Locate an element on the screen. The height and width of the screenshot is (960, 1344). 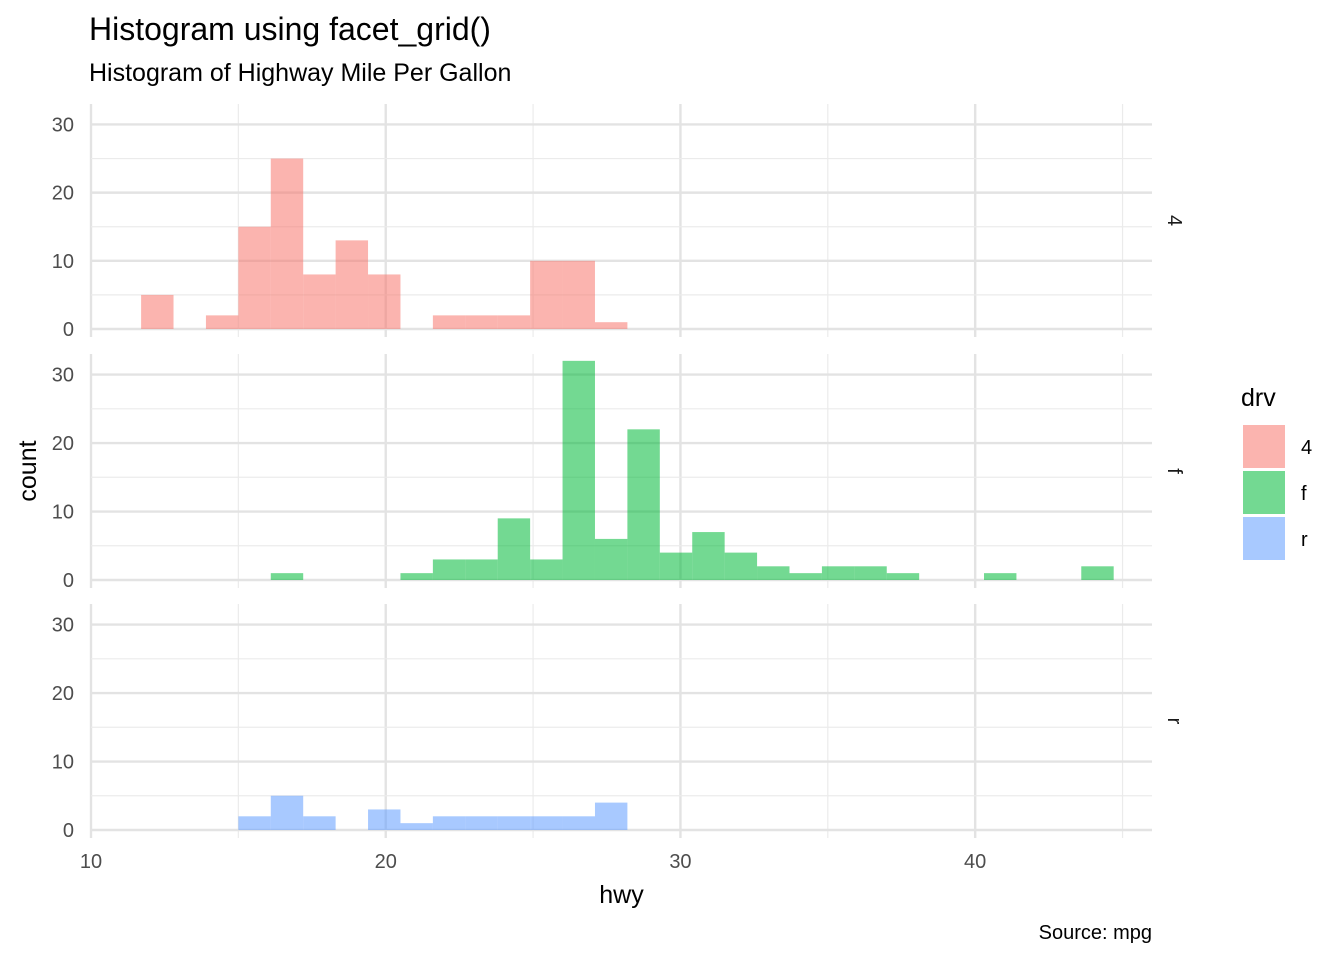
facet-strip-label: 4 is located at coordinates (1174, 220).